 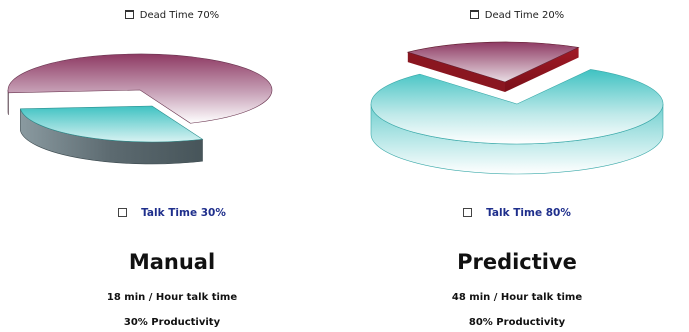 What do you see at coordinates (172, 262) in the screenshot?
I see `chart-title-manual: Manual` at bounding box center [172, 262].